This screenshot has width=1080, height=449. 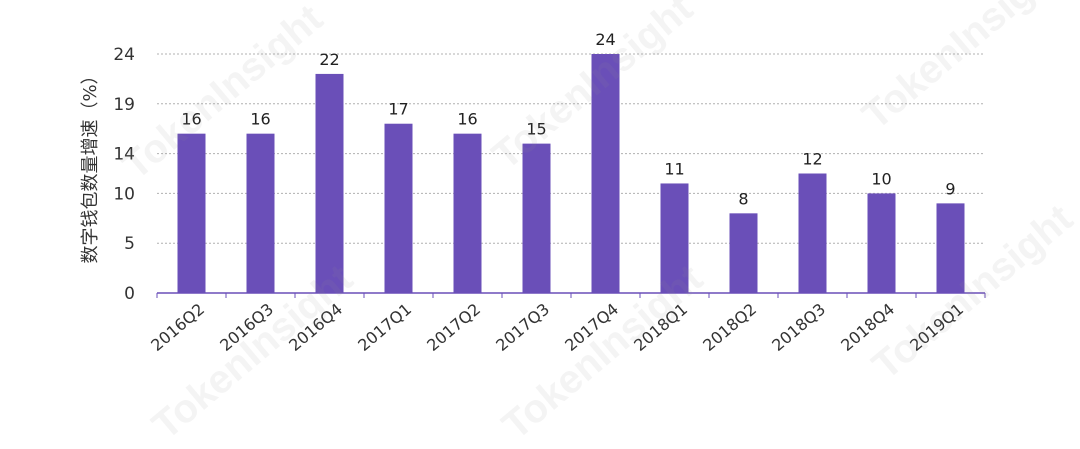 I want to click on x-tick-label: 2018Q1, so click(x=660, y=327).